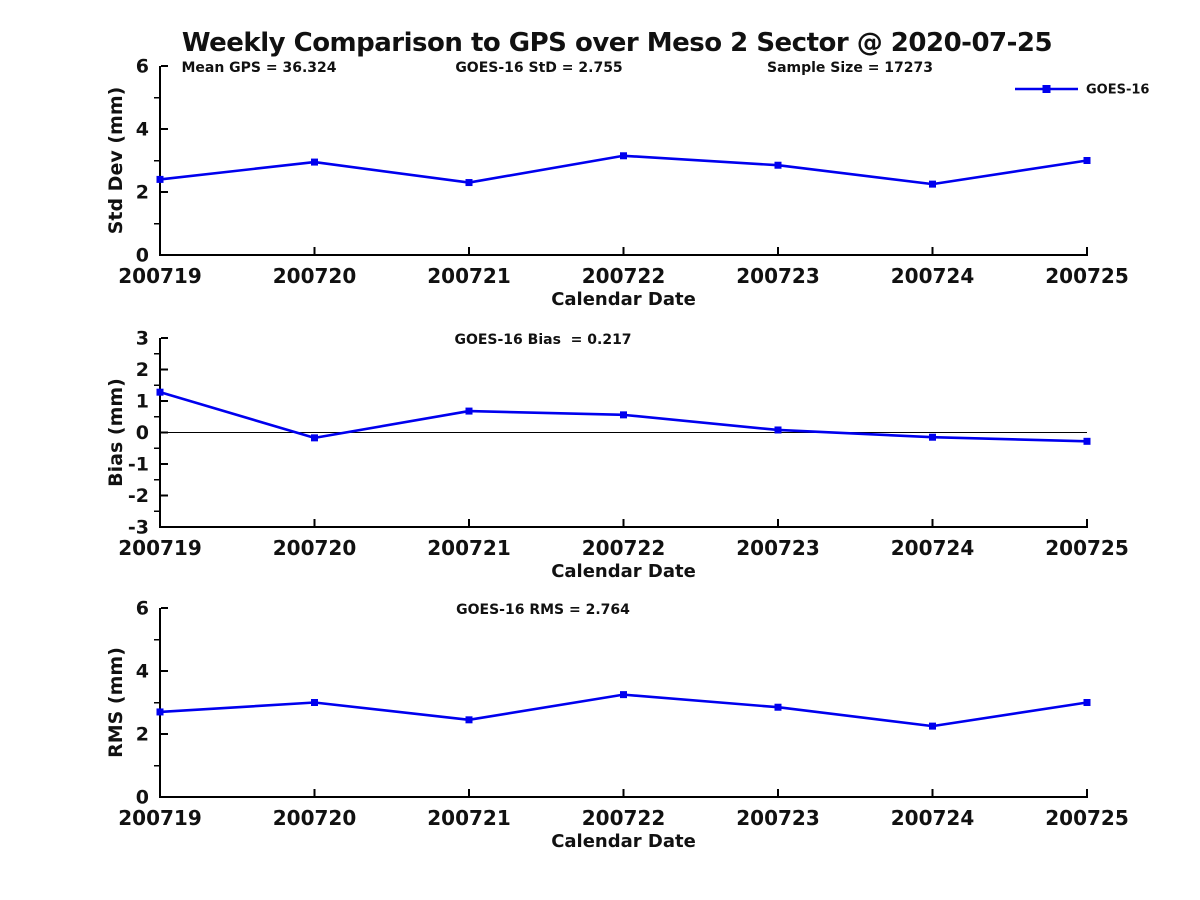 This screenshot has width=1200, height=900. Describe the element at coordinates (138, 496) in the screenshot. I see `y-tick-label: -2` at that location.